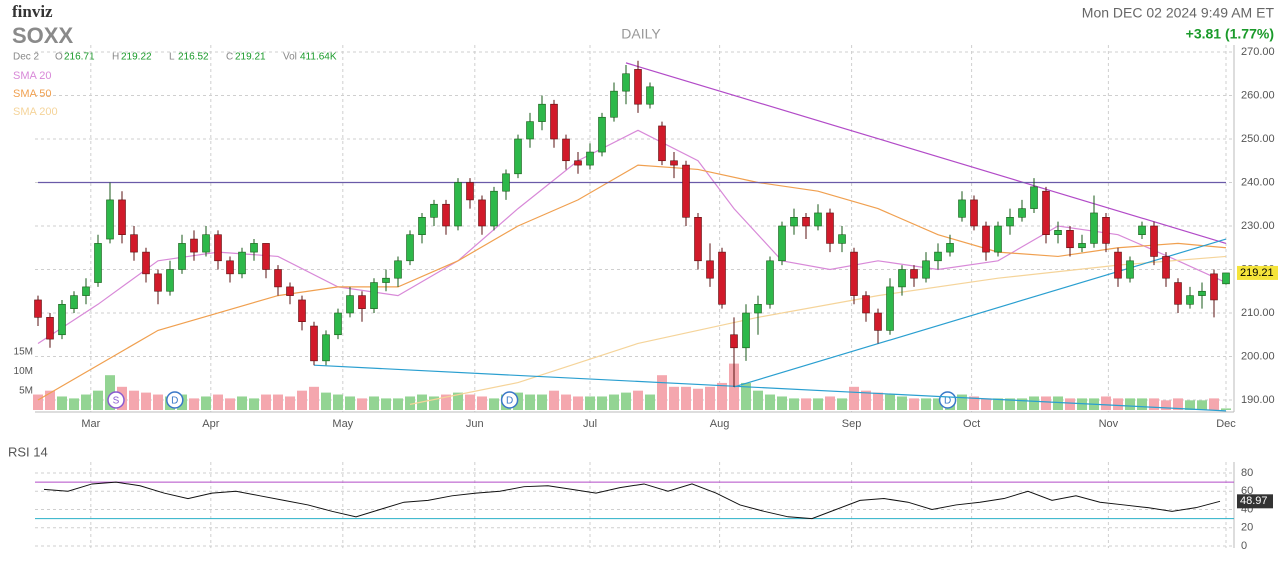 Image resolution: width=1287 pixels, height=562 pixels. I want to click on y-tick-label: 250.00, so click(1258, 139).